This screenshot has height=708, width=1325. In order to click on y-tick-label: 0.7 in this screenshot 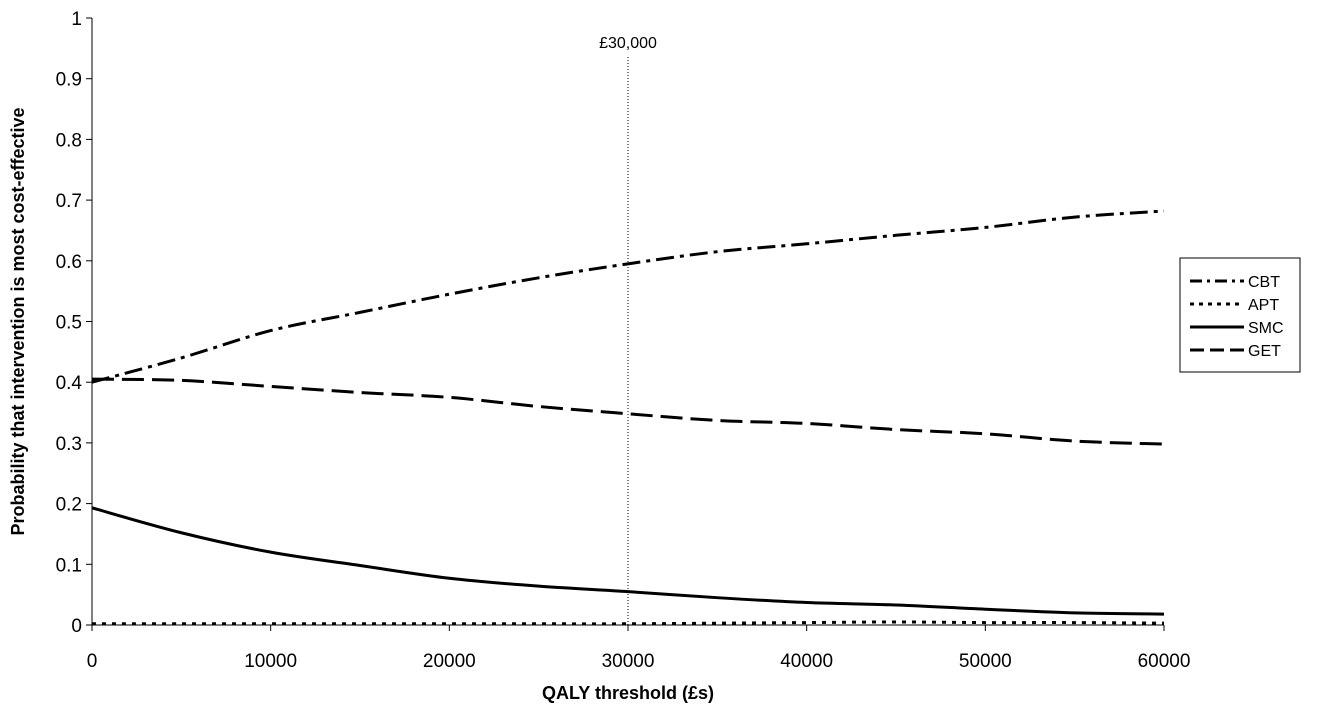, I will do `click(69, 201)`.